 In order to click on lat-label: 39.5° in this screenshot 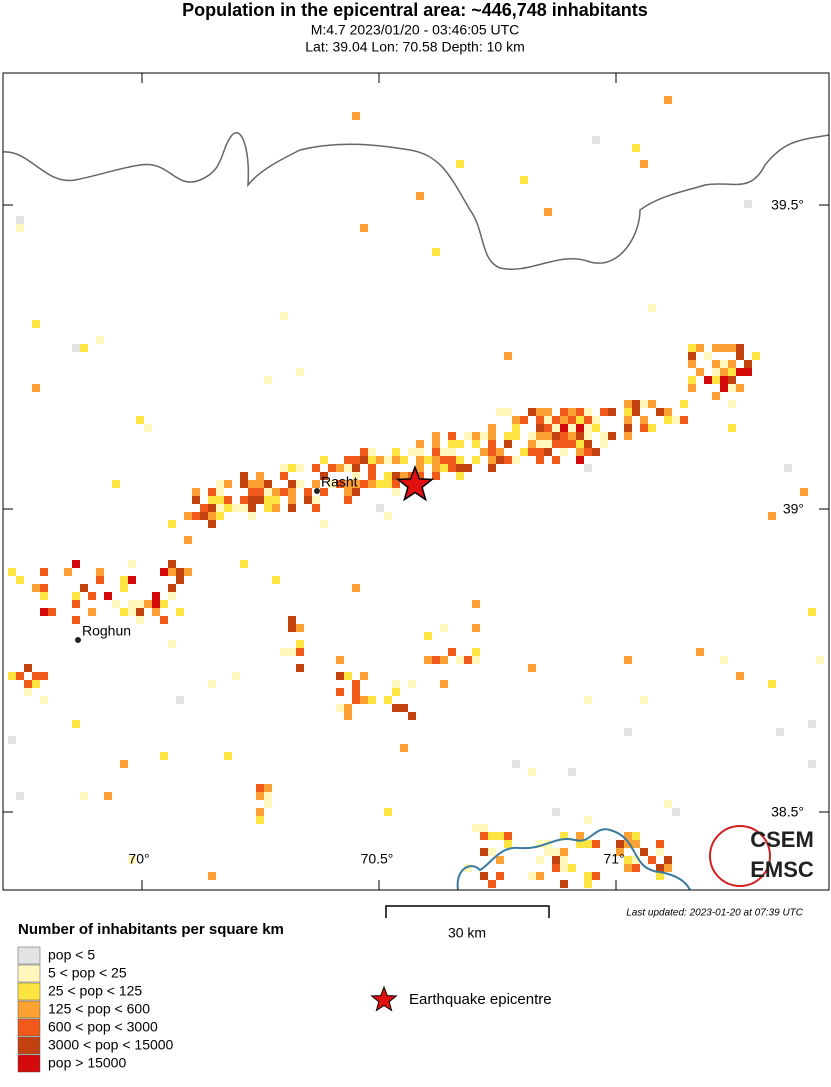, I will do `click(787, 205)`.